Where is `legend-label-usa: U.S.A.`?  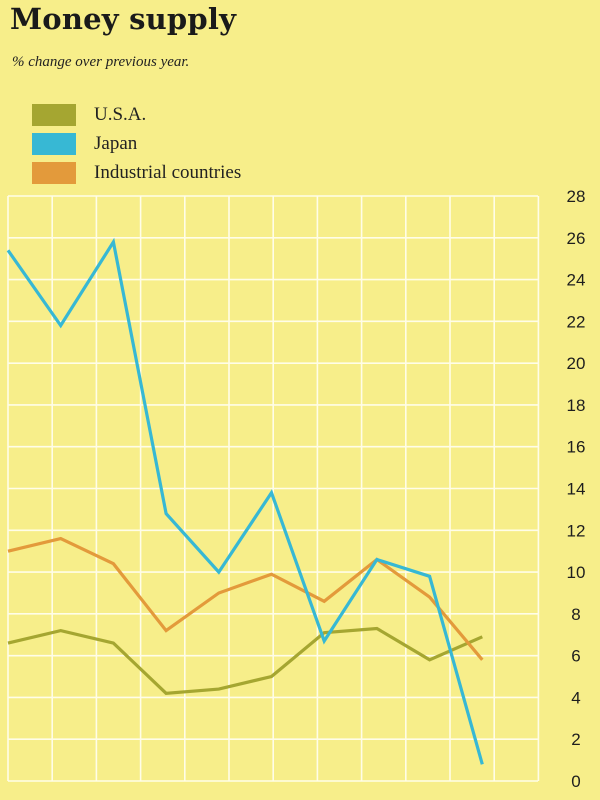
legend-label-usa: U.S.A. is located at coordinates (120, 114).